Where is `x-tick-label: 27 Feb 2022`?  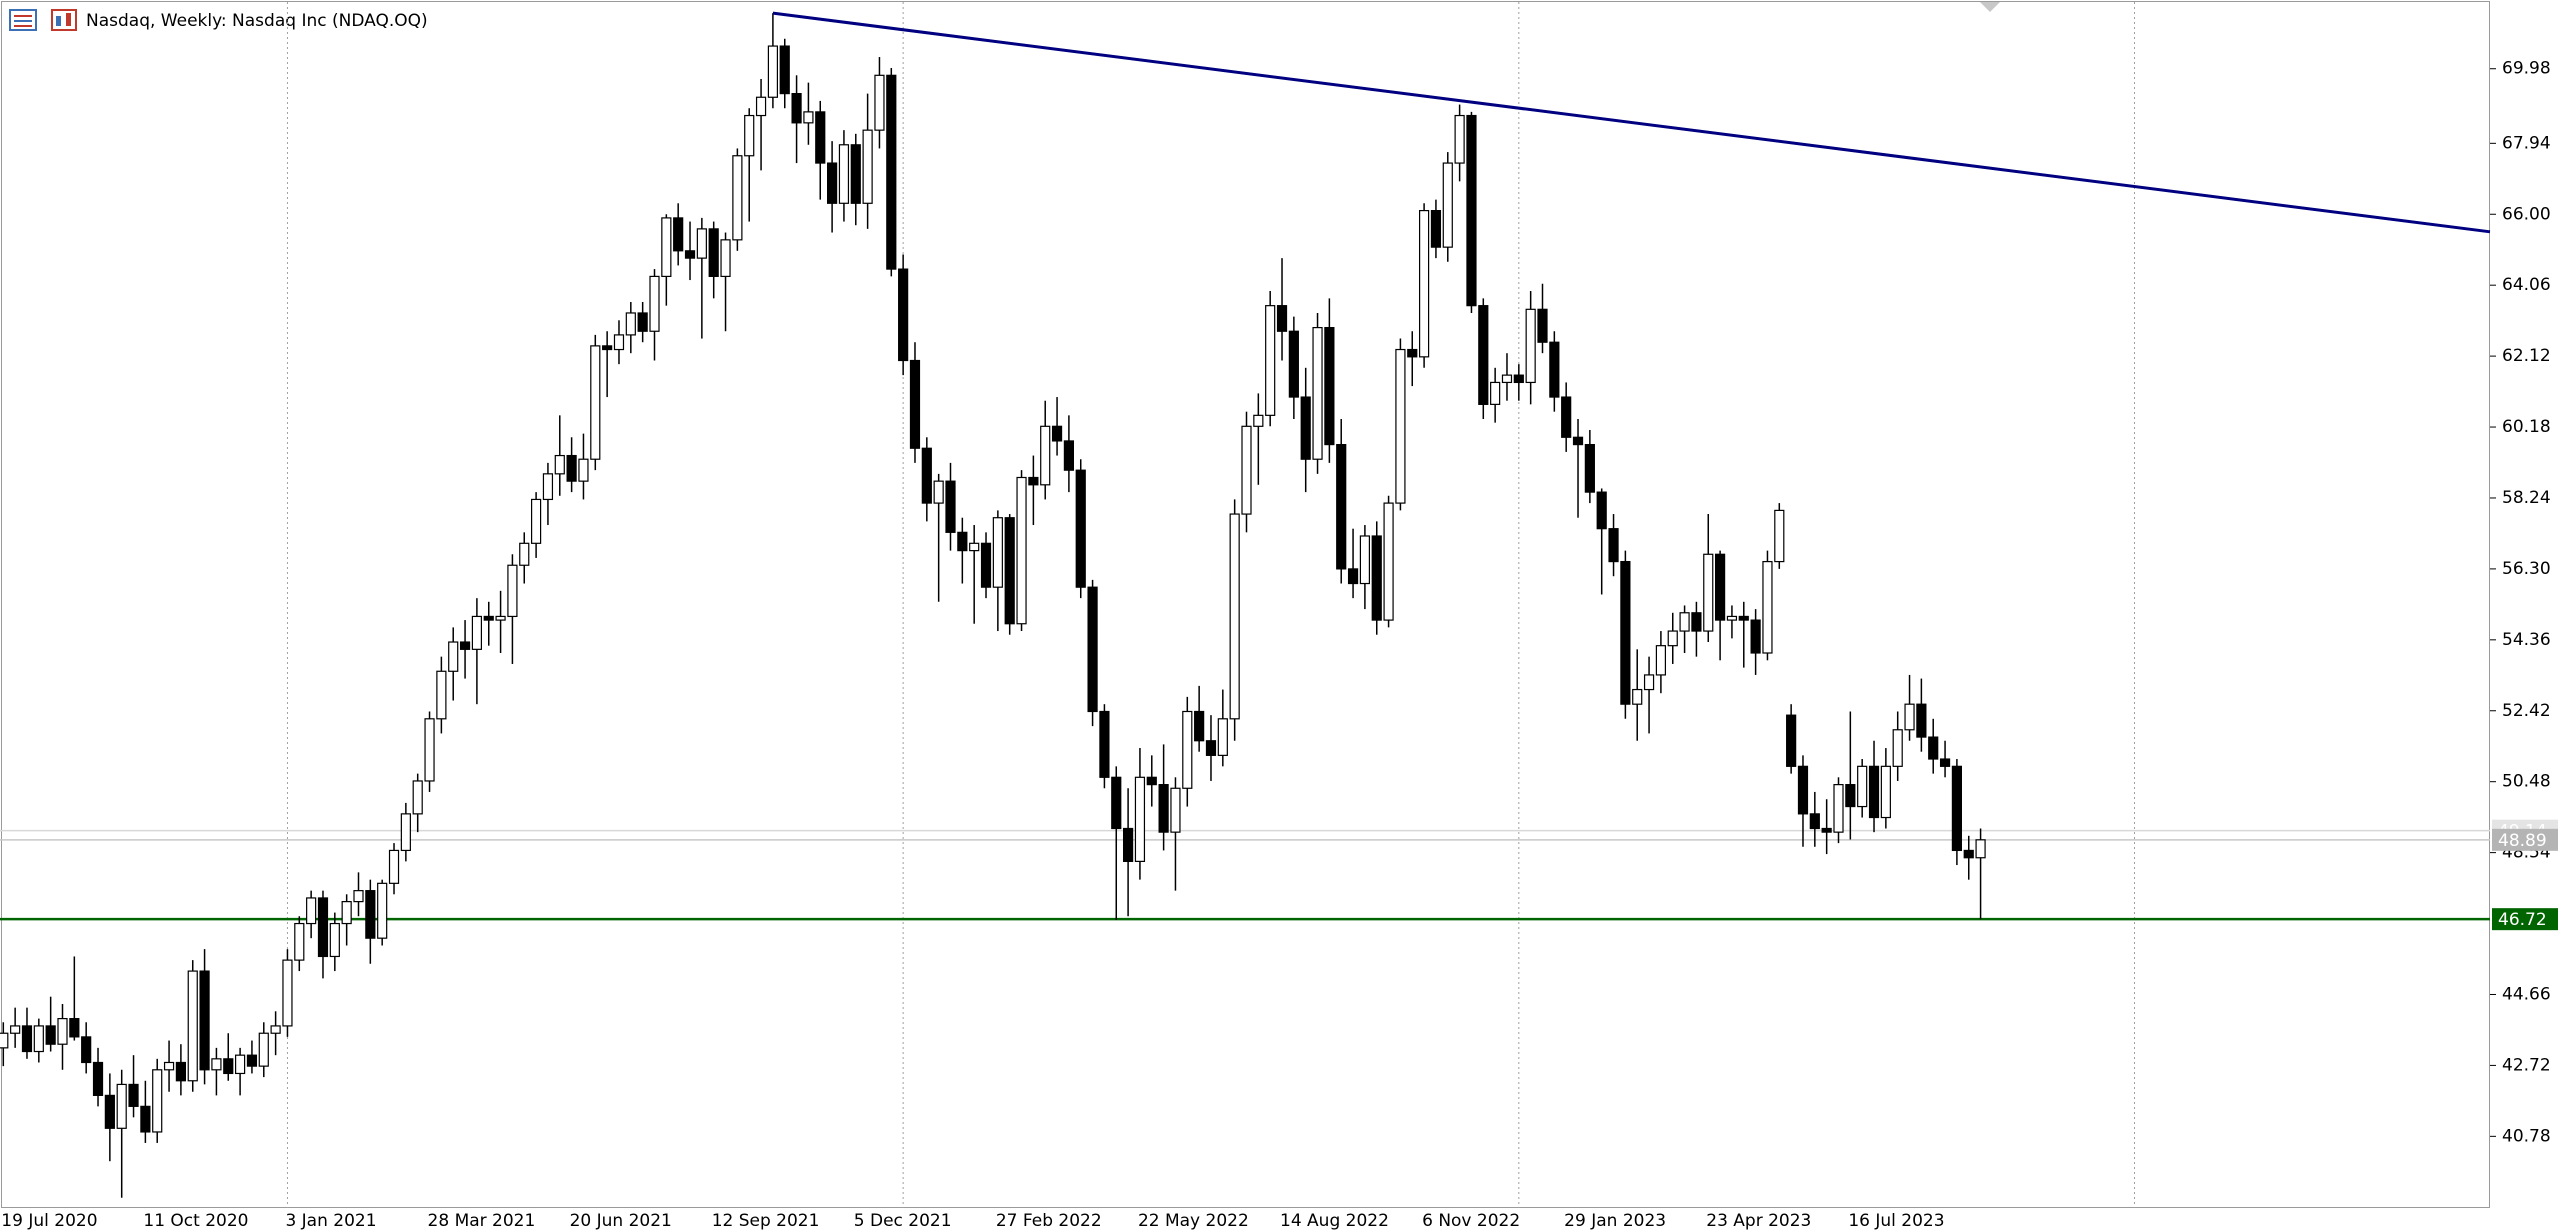 x-tick-label: 27 Feb 2022 is located at coordinates (1049, 1221).